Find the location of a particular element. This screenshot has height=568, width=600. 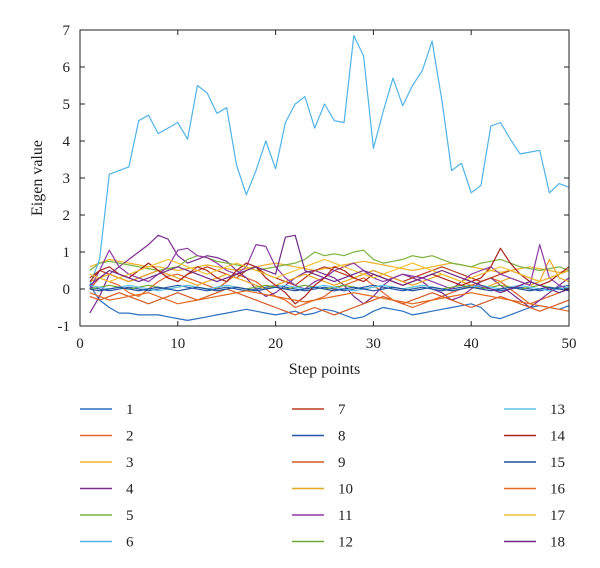

y-tick-label: 2 is located at coordinates (67, 216).